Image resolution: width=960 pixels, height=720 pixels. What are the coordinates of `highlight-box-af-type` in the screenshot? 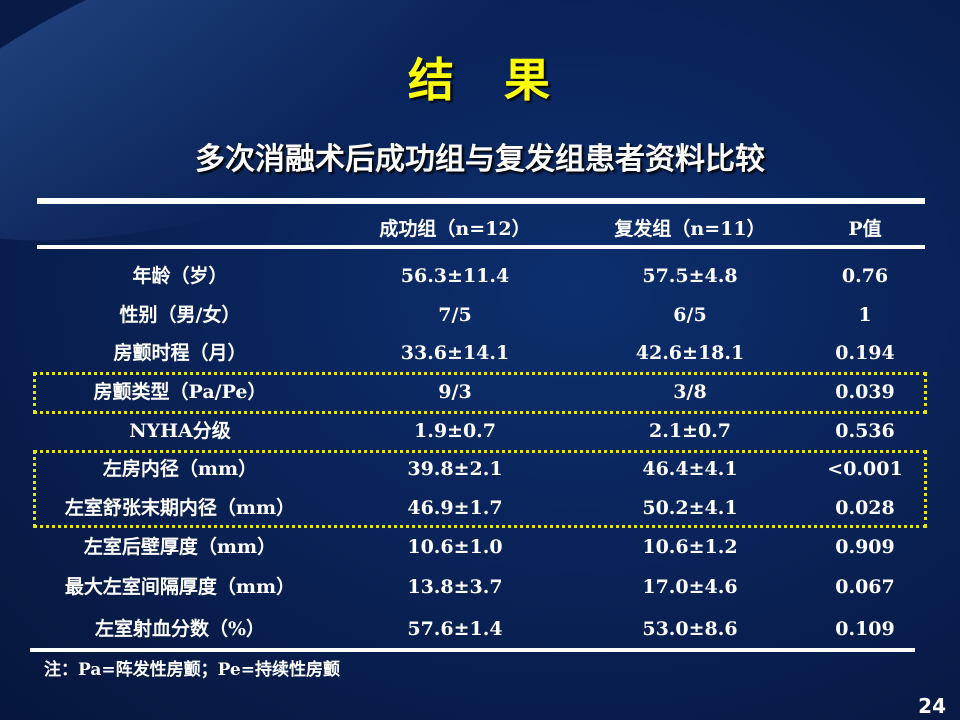 It's located at (480, 393).